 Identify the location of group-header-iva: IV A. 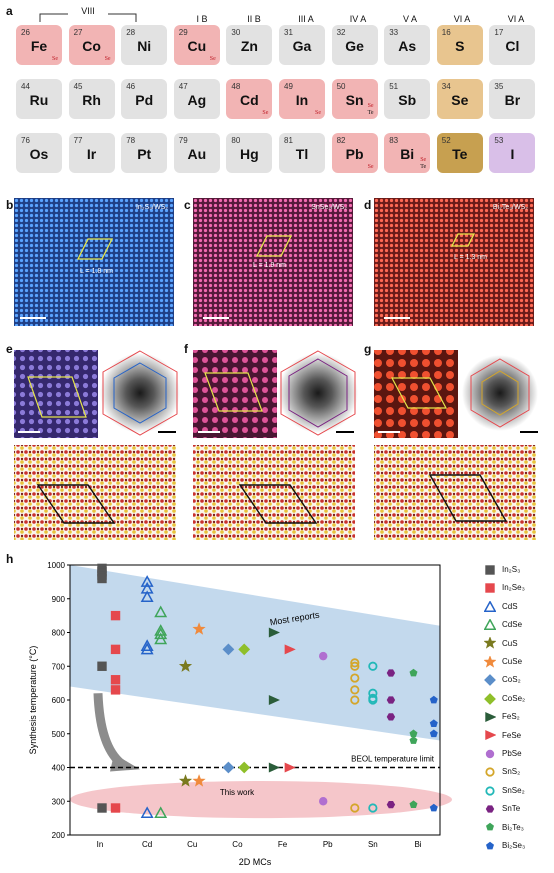
(358, 19).